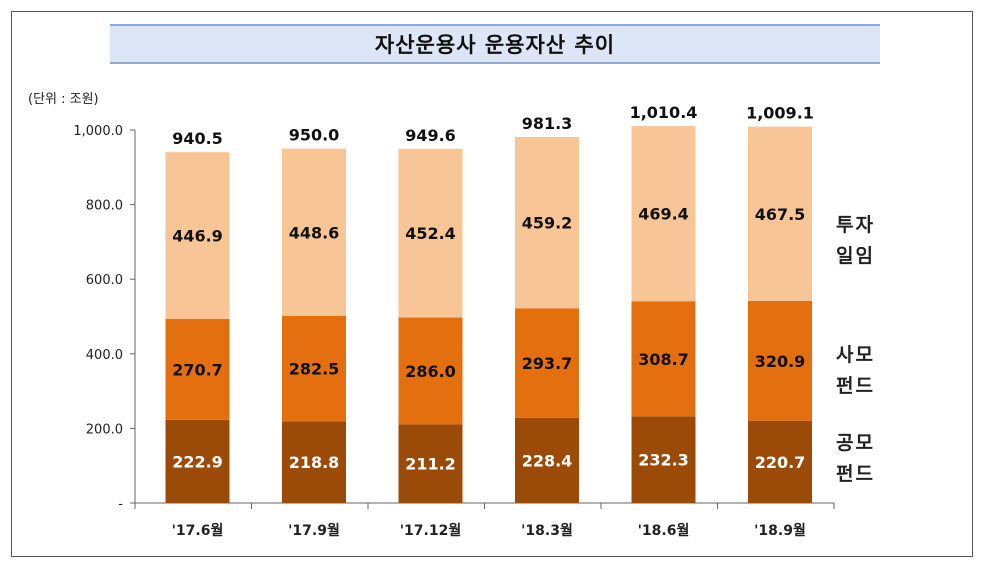 This screenshot has height=570, width=987. I want to click on data-label: 459.2, so click(547, 223).